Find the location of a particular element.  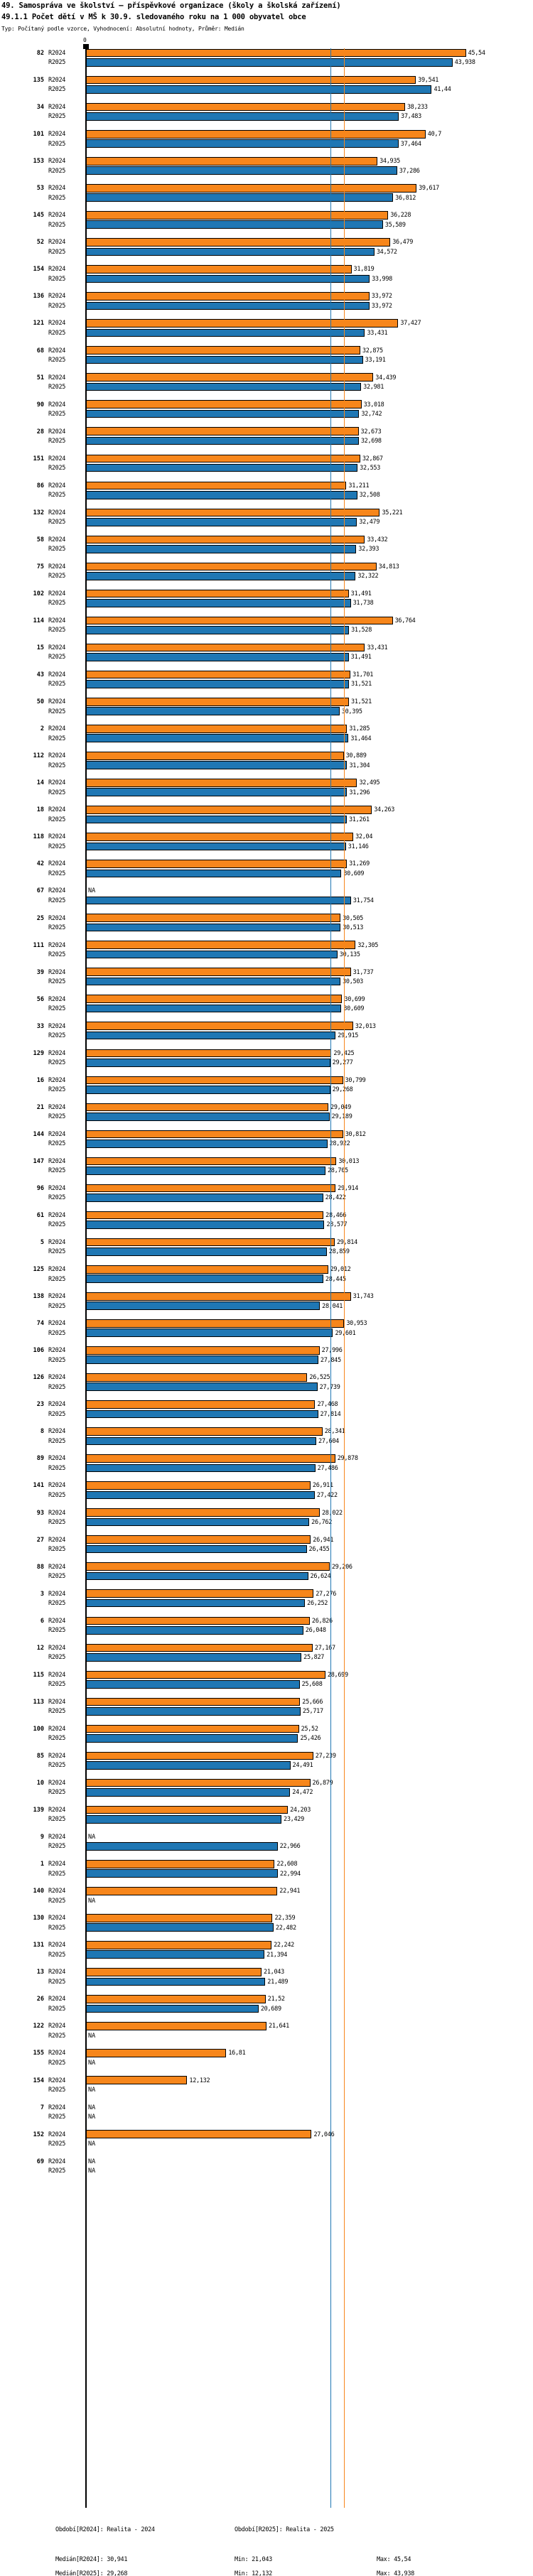

bar-value-label: 21,641 is located at coordinates (279, 2026).